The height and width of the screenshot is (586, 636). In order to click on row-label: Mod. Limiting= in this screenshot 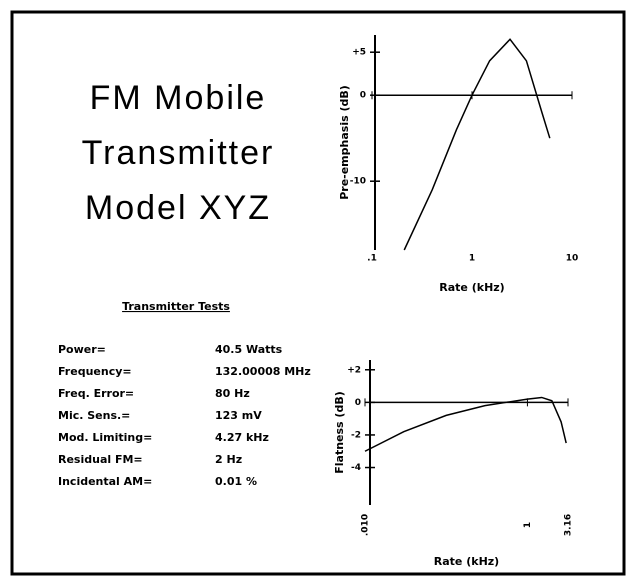, I will do `click(105, 437)`.